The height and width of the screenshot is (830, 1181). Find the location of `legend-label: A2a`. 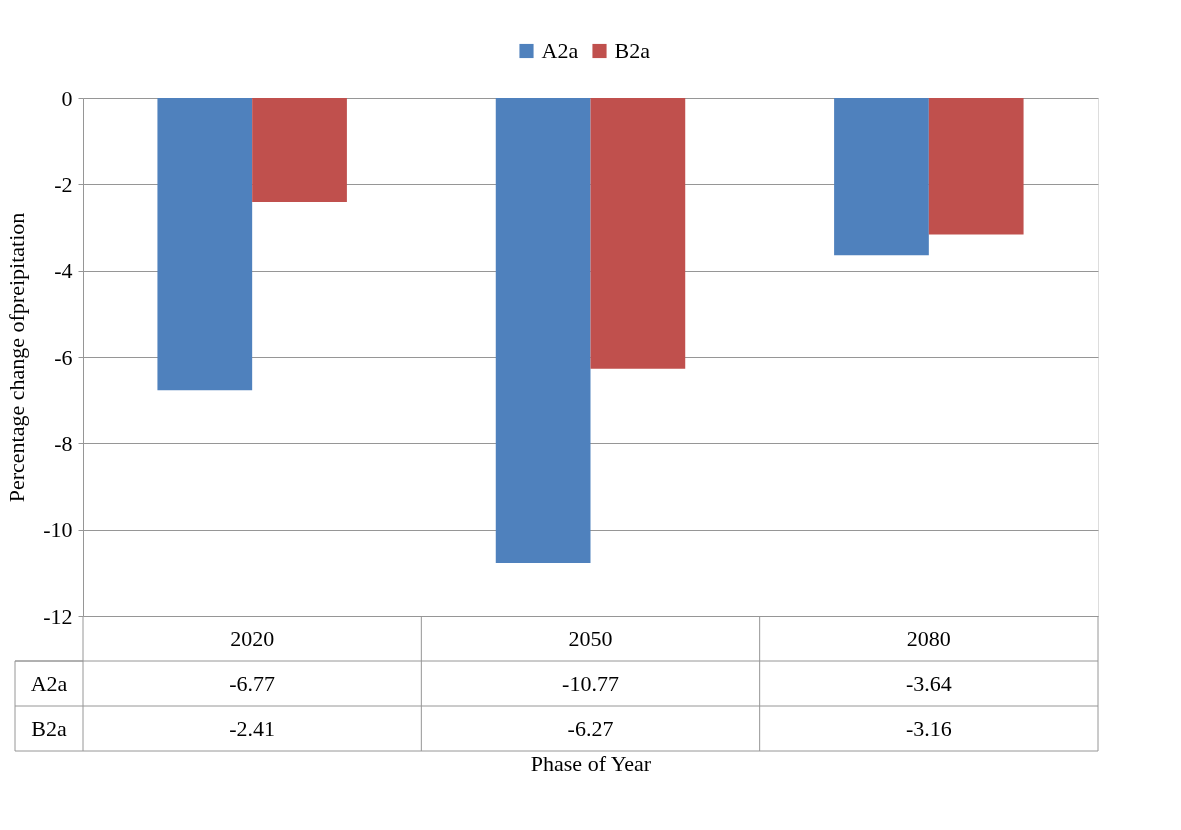

legend-label: A2a is located at coordinates (560, 50).